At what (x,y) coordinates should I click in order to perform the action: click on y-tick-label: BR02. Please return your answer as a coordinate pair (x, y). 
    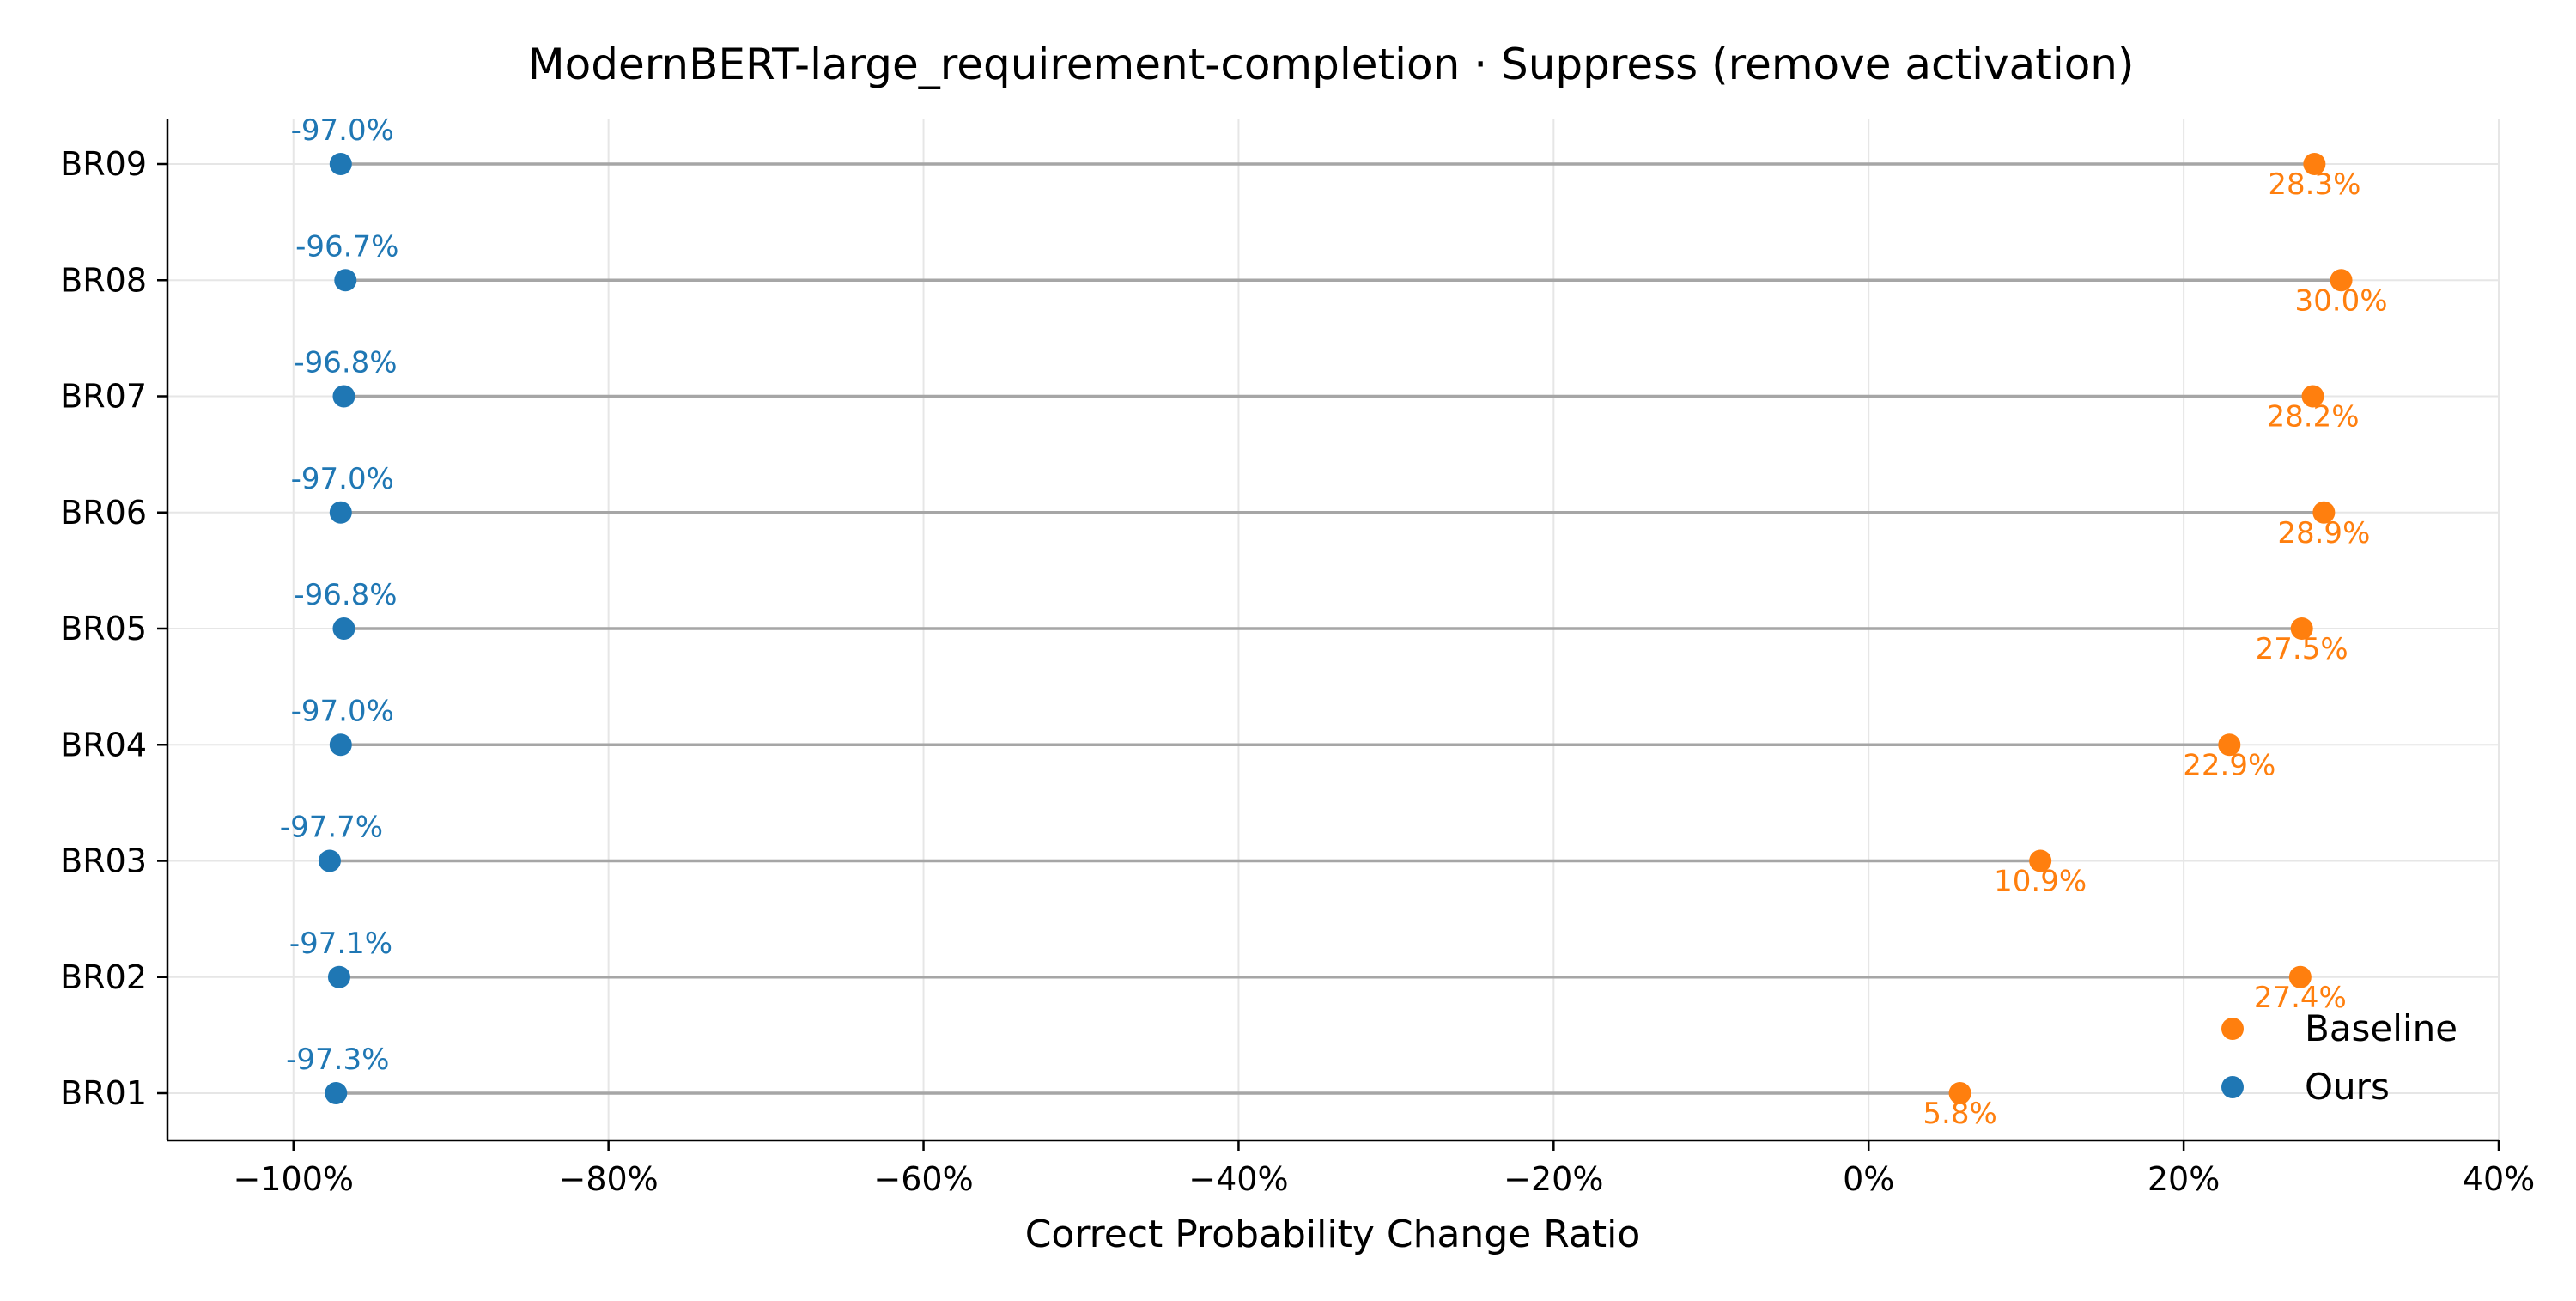
    Looking at the image, I should click on (104, 977).